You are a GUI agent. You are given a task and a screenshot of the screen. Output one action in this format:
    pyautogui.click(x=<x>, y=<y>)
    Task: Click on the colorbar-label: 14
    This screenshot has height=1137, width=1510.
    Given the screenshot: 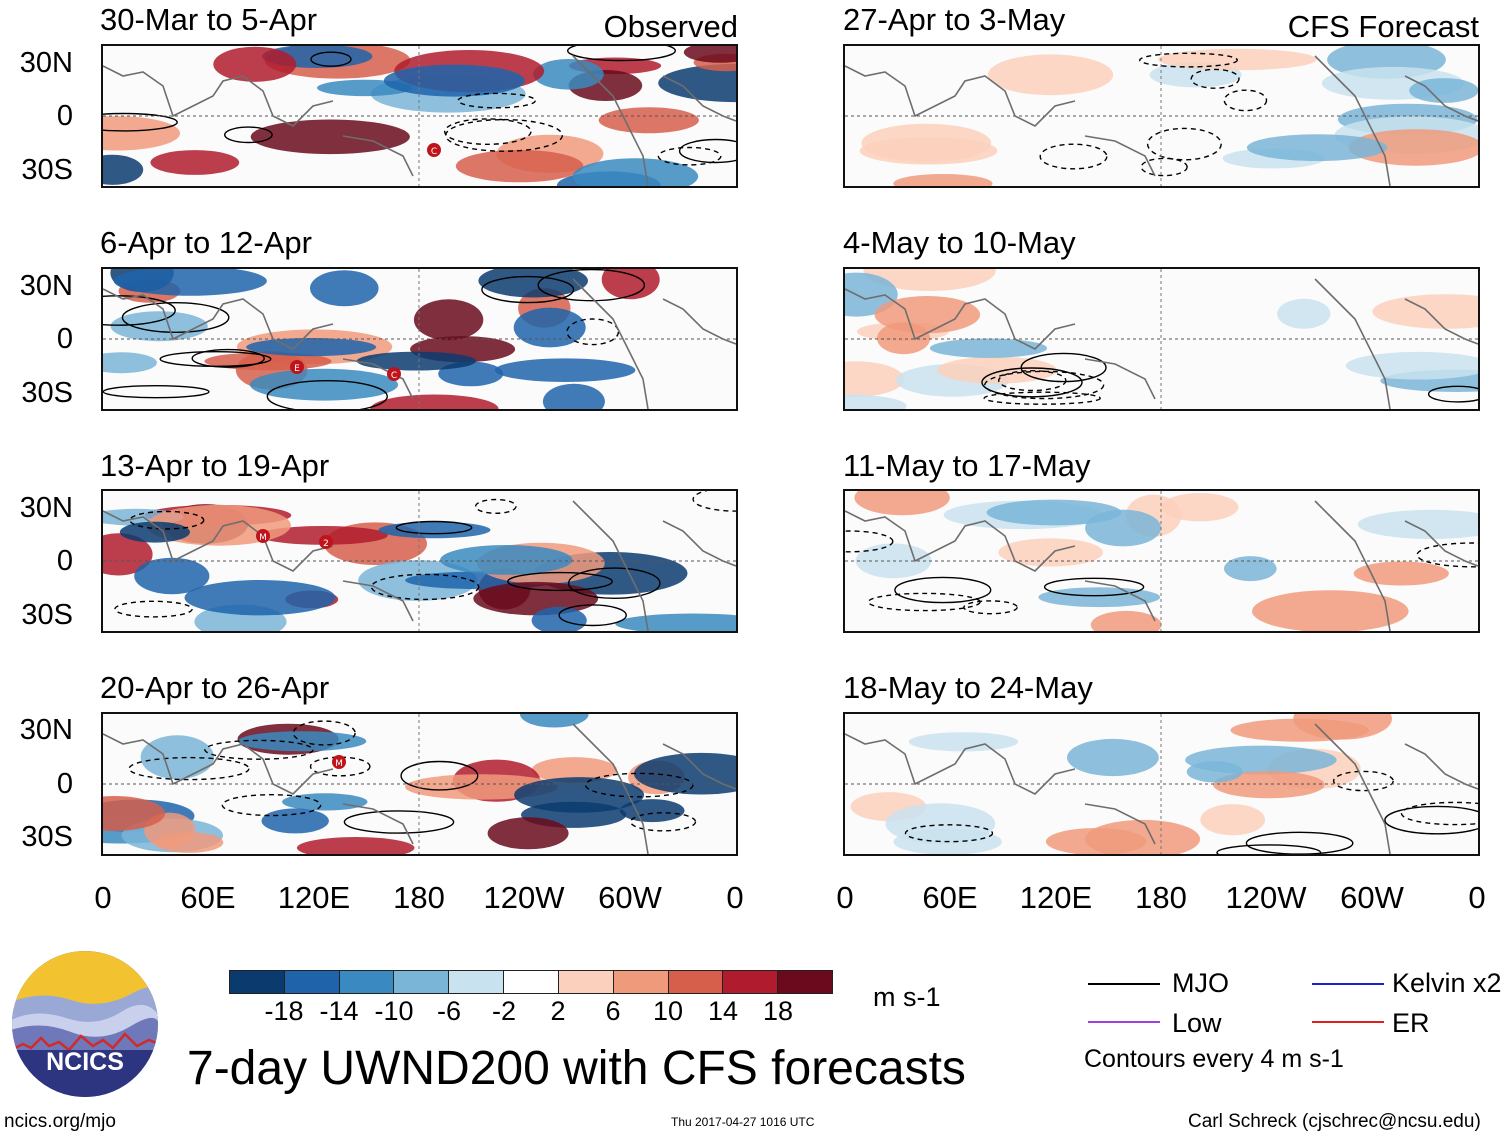 What is the action you would take?
    pyautogui.click(x=723, y=1011)
    